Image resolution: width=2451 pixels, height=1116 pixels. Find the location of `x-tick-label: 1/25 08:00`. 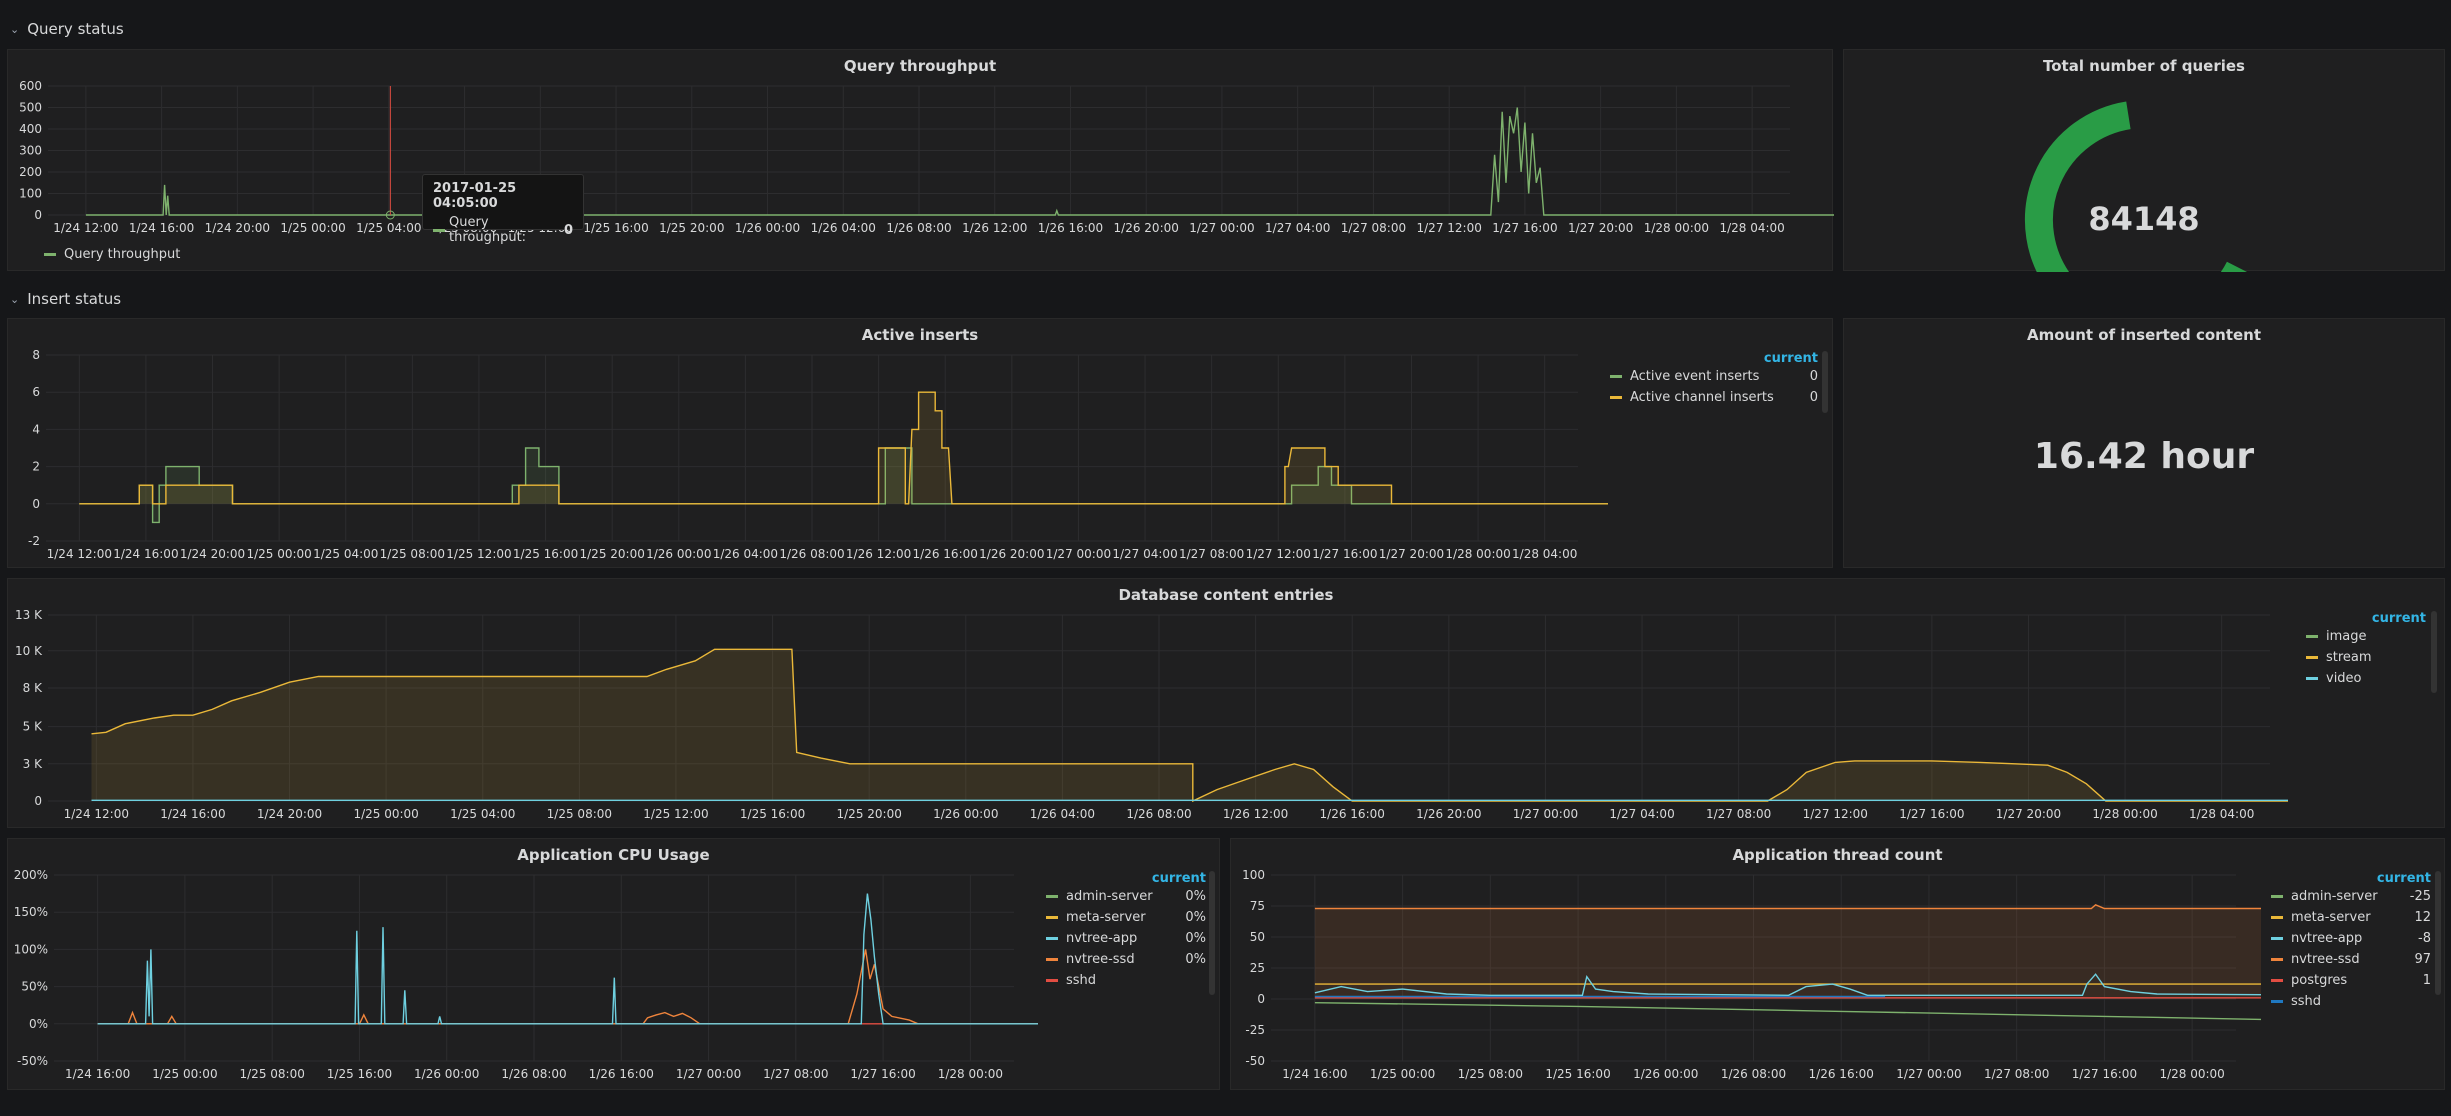

x-tick-label: 1/25 08:00 is located at coordinates (579, 814).